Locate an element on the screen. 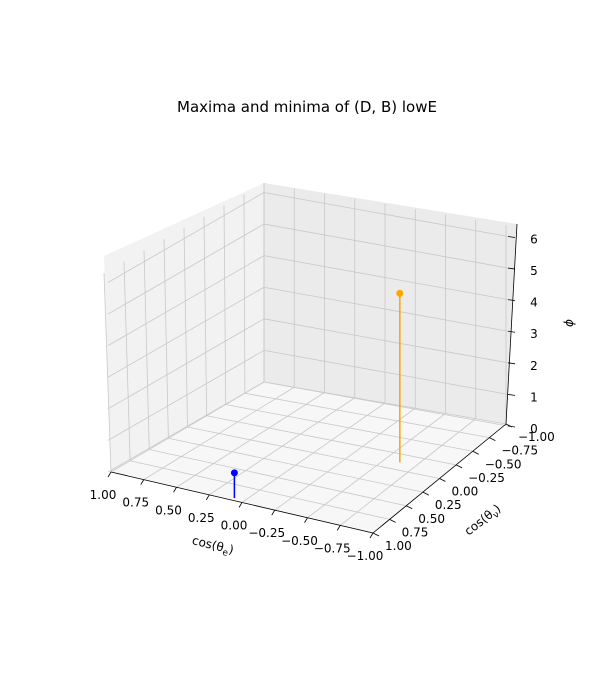 Image resolution: width=600 pixels, height=700 pixels. y-tick-label: 0.75 is located at coordinates (415, 532).